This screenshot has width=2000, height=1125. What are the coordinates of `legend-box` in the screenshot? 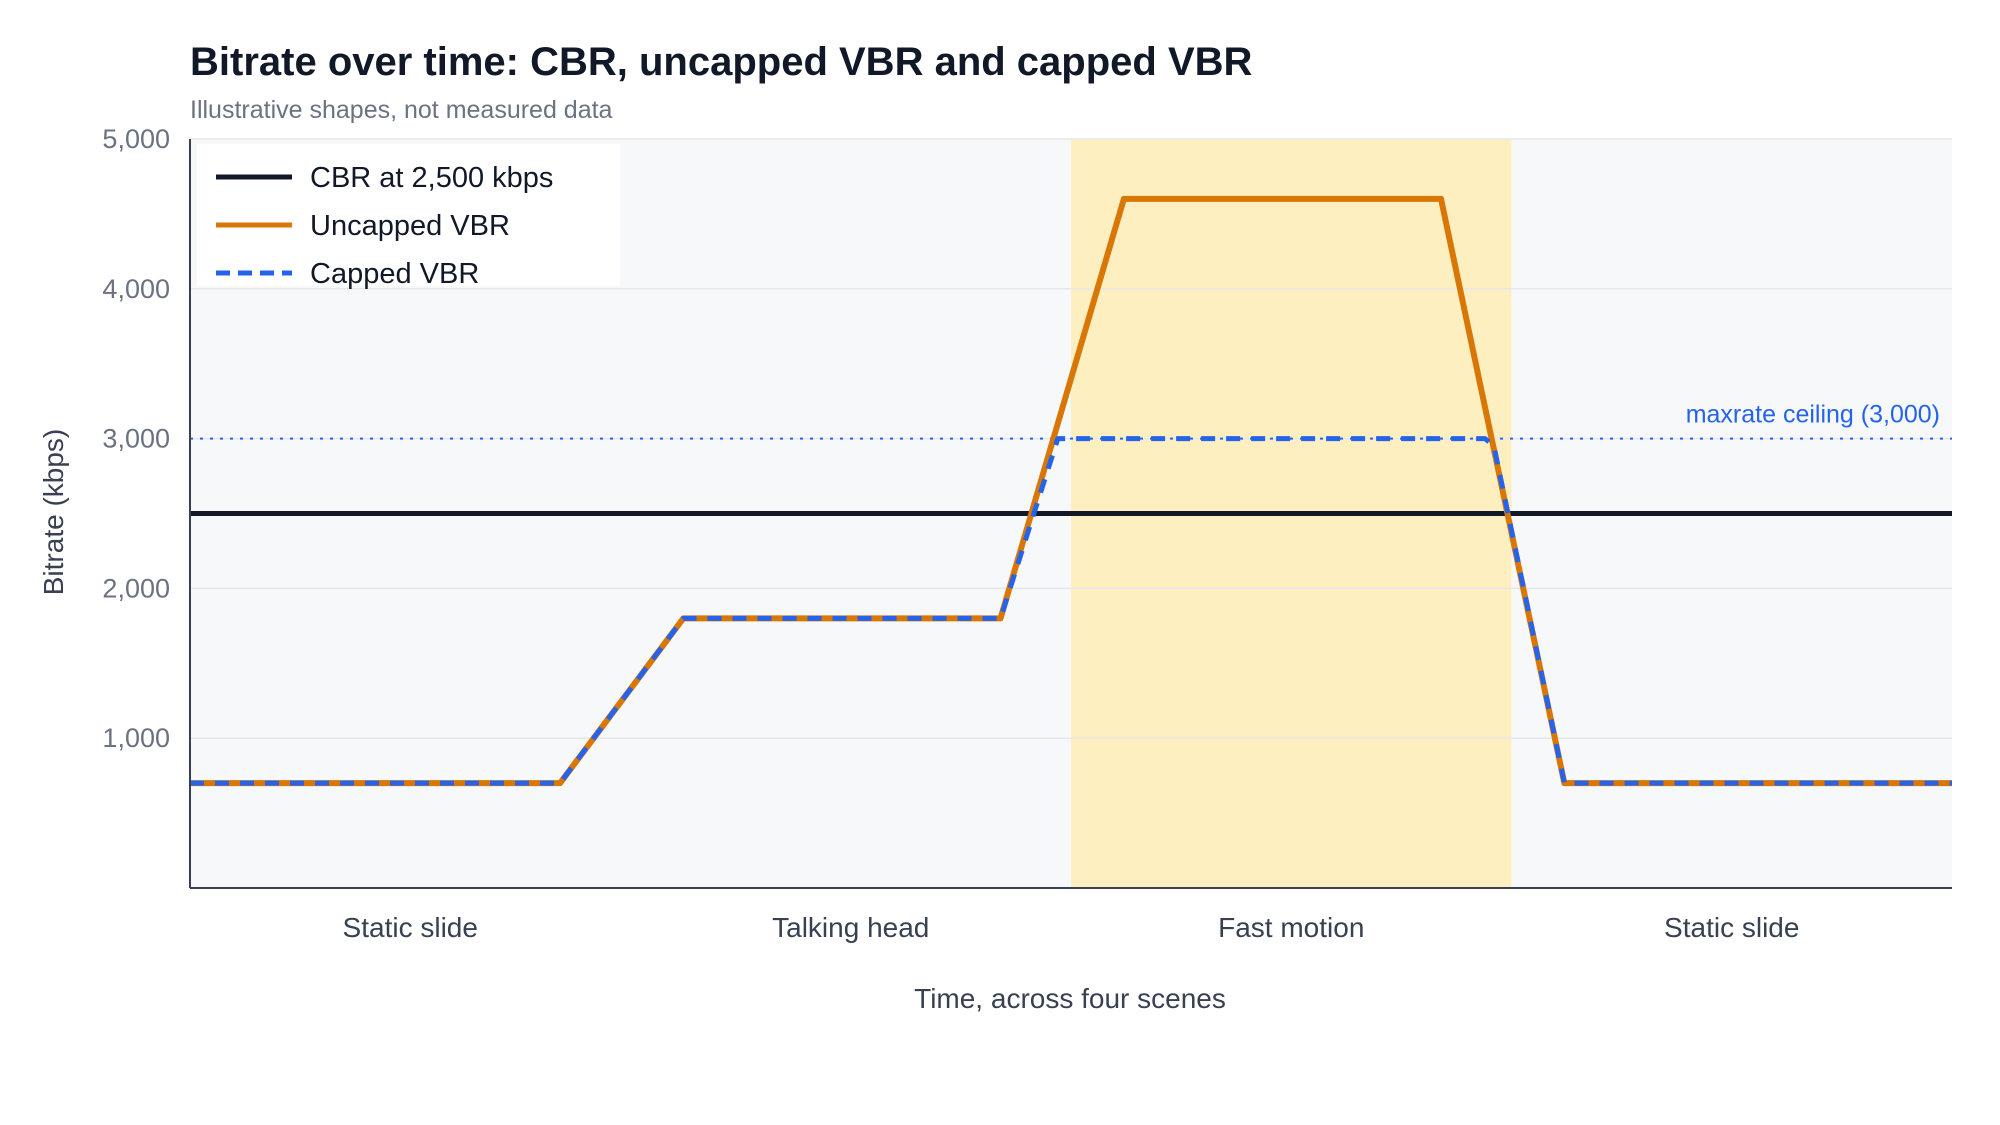 It's located at (408, 215).